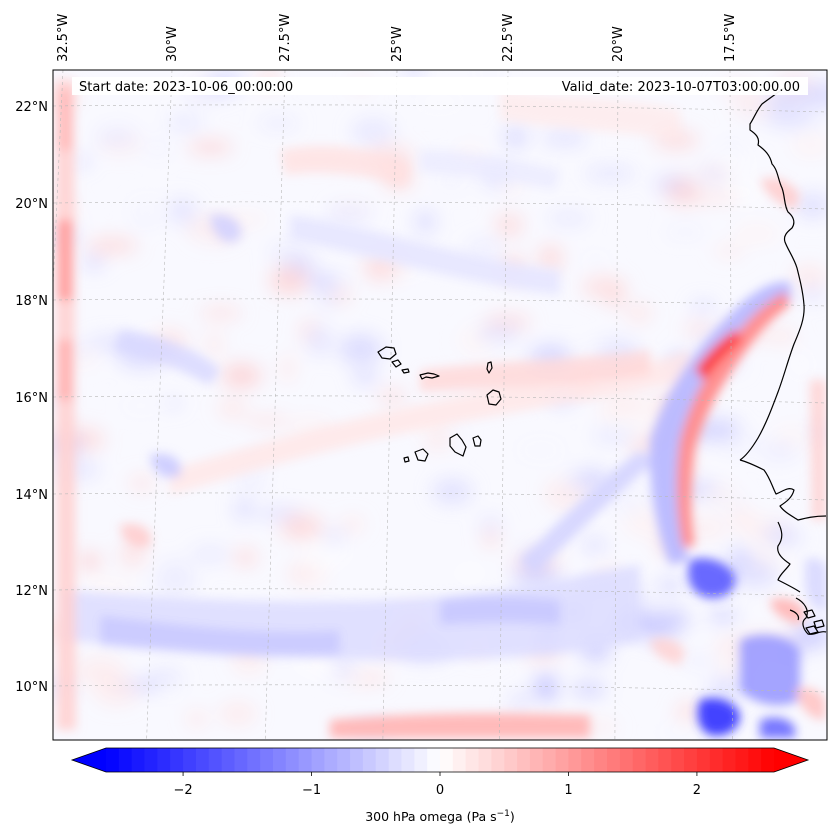 This screenshot has width=837, height=839. Describe the element at coordinates (477, 441) in the screenshot. I see `island-maio` at that location.